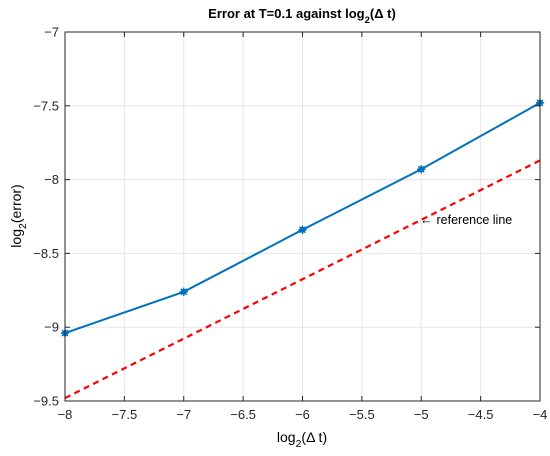 Image resolution: width=550 pixels, height=456 pixels. I want to click on y-tick-label: −9, so click(51, 327).